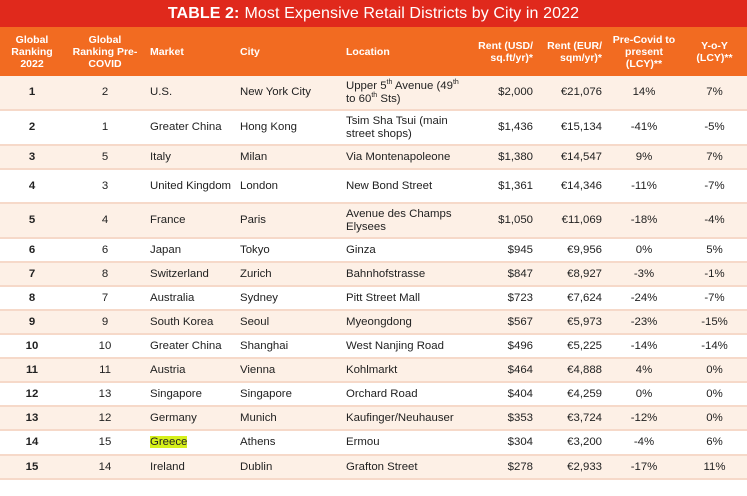  What do you see at coordinates (32, 93) in the screenshot?
I see `rank-2022-cell: 1` at bounding box center [32, 93].